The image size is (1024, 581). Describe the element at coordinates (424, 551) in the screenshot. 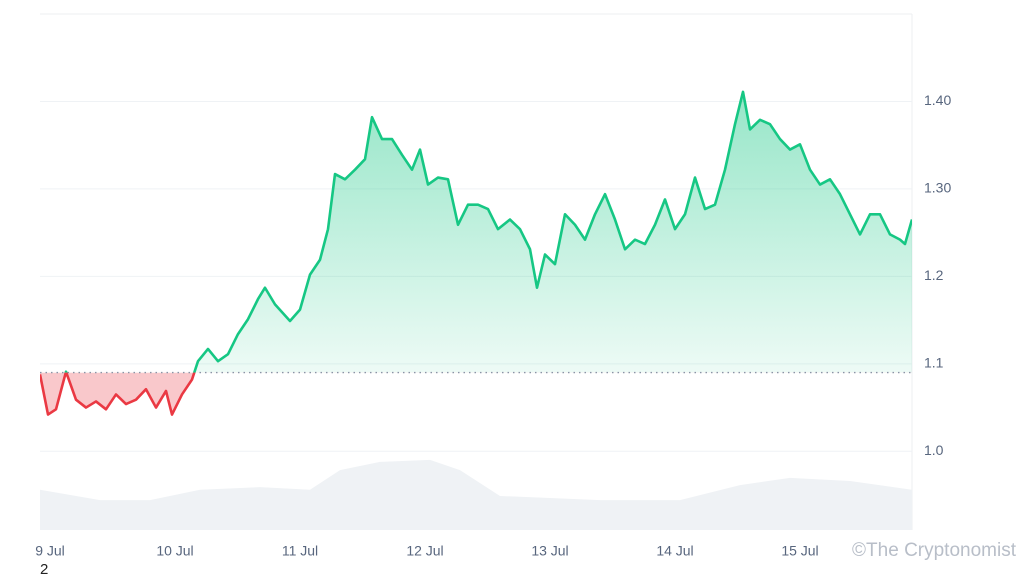

I see `x-tick-label: 12 Jul` at that location.